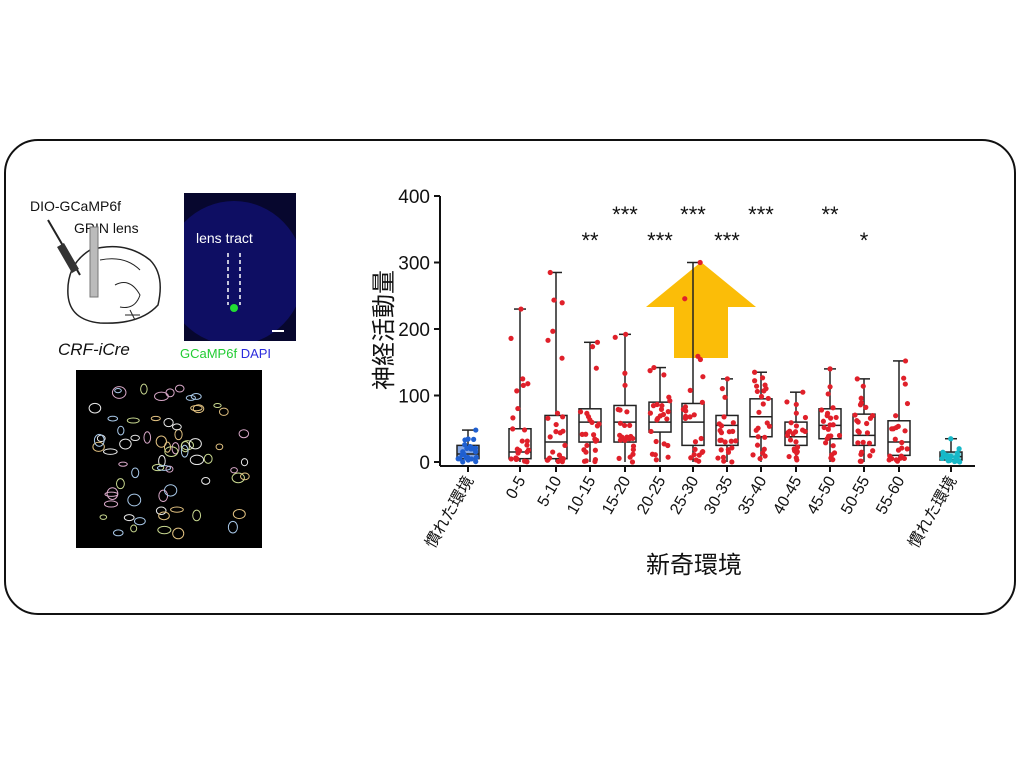 This screenshot has width=1024, height=768. Describe the element at coordinates (830, 214) in the screenshot. I see `significance-marker: **` at that location.